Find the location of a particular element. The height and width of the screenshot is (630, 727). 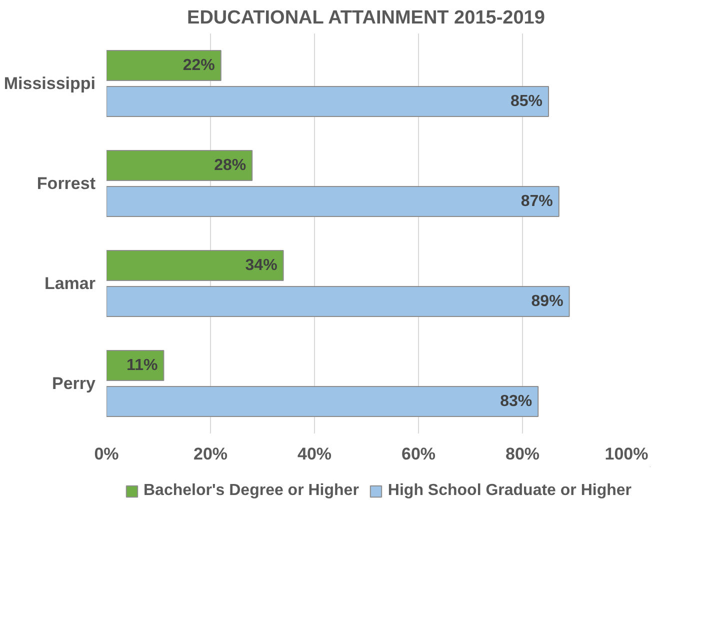

legend-label: High School Graduate or Higher is located at coordinates (510, 491).